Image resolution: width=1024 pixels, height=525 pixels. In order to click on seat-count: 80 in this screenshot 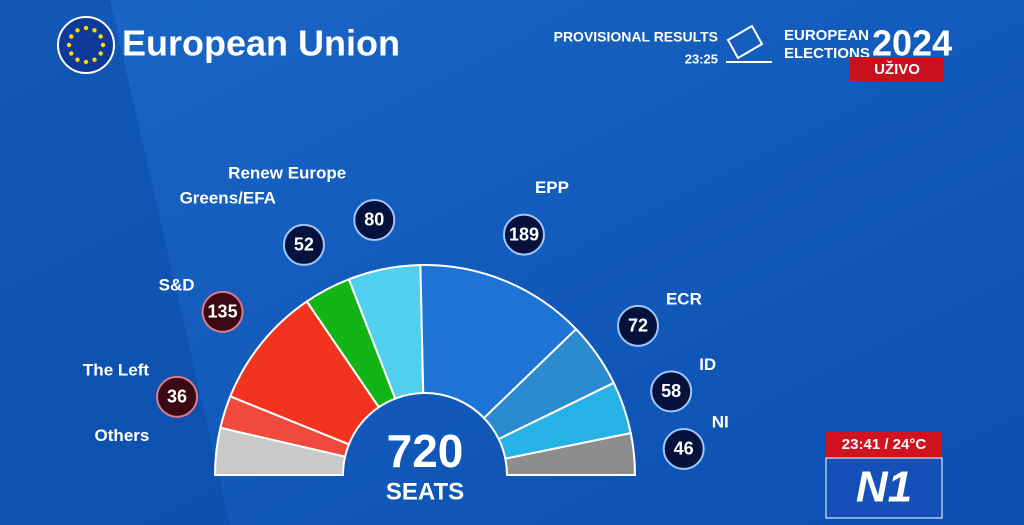, I will do `click(374, 220)`.